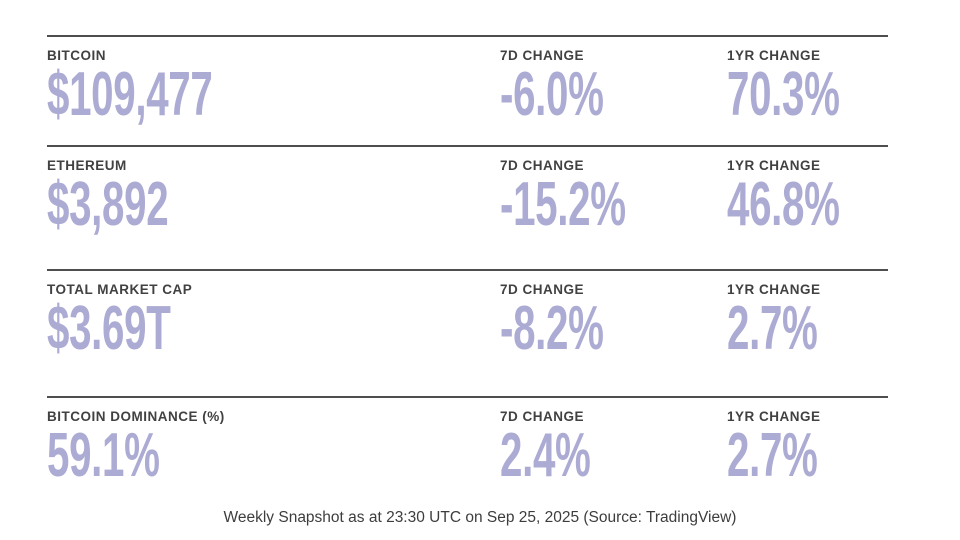  I want to click on metric-price-value: 59.1%, so click(103, 455).